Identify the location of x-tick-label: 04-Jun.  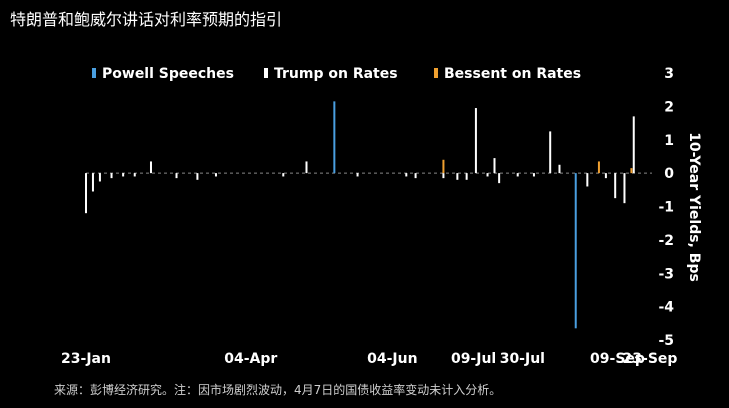
(392, 359).